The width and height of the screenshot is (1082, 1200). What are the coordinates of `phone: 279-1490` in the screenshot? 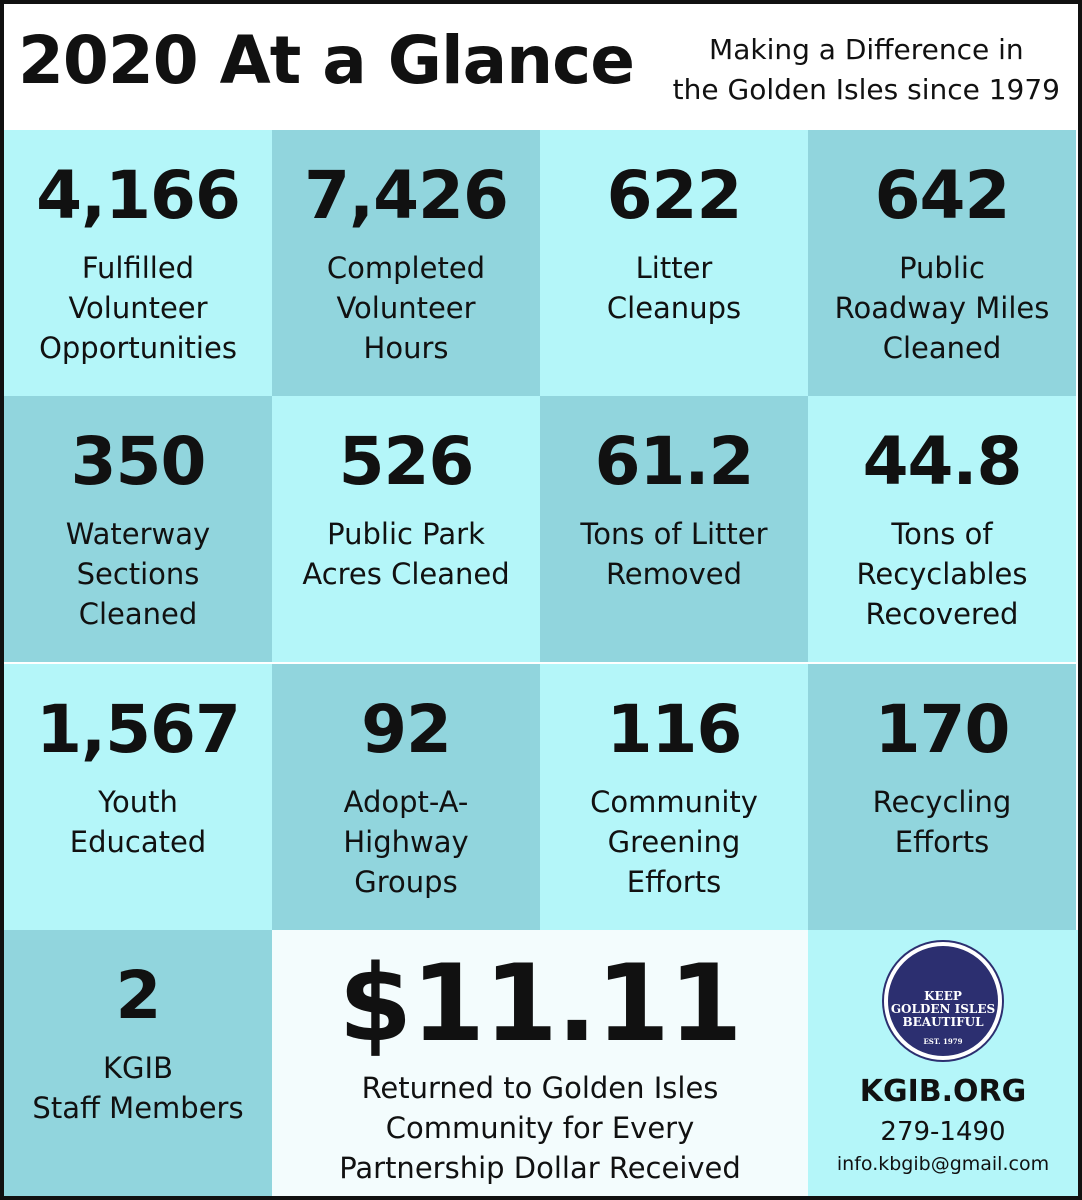 It's located at (943, 1132).